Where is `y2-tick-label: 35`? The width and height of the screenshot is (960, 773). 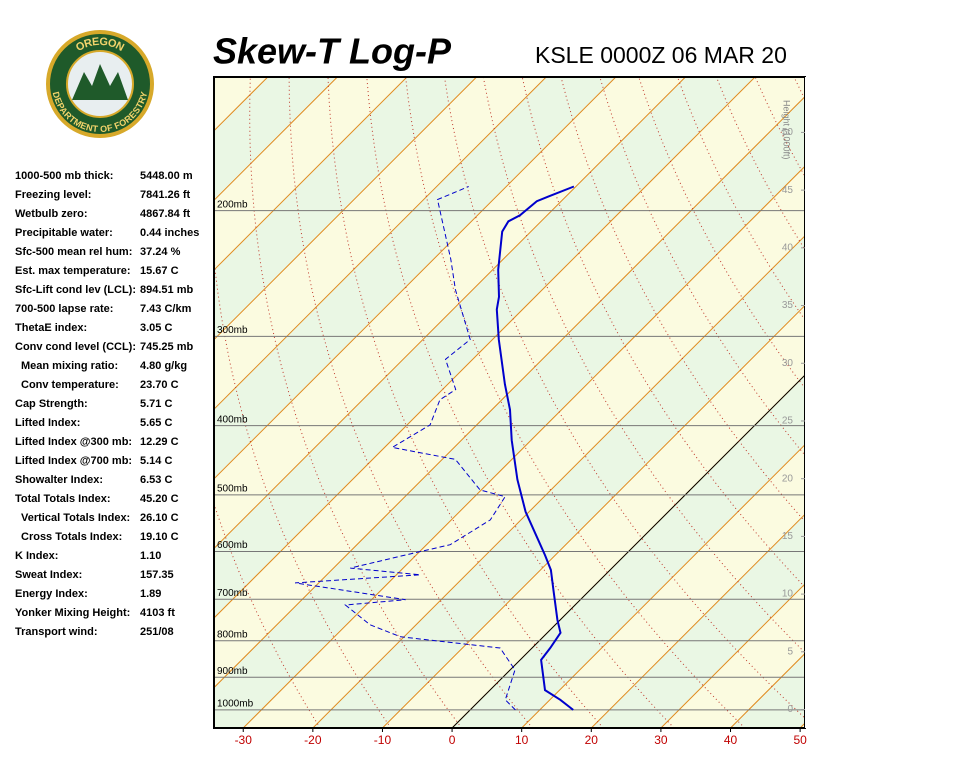 y2-tick-label: 35 is located at coordinates (788, 305).